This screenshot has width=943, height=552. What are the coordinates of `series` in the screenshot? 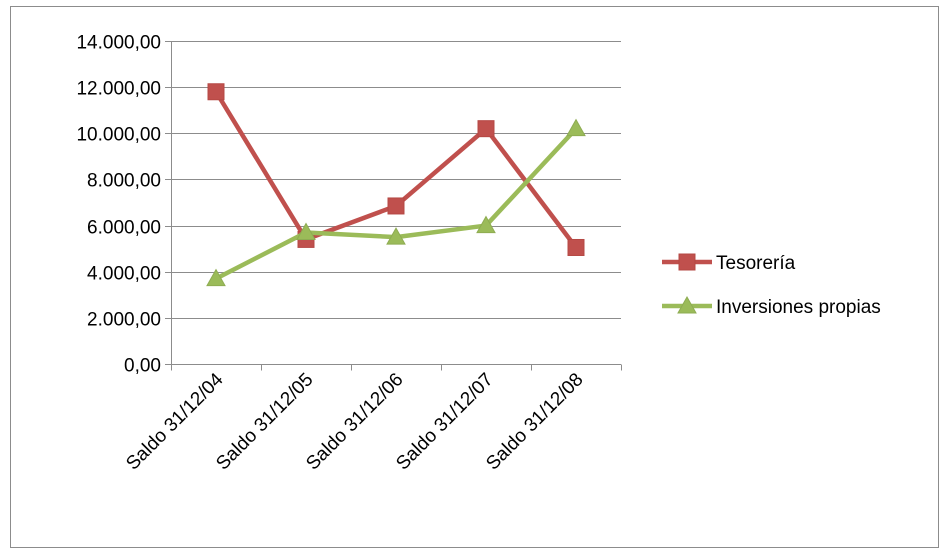 It's located at (396, 185).